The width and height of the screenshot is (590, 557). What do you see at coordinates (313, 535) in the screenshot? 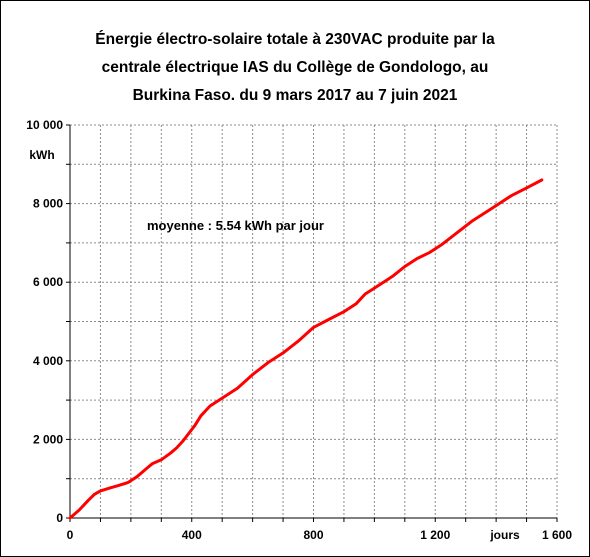
I see `x-tick-label: 800` at bounding box center [313, 535].